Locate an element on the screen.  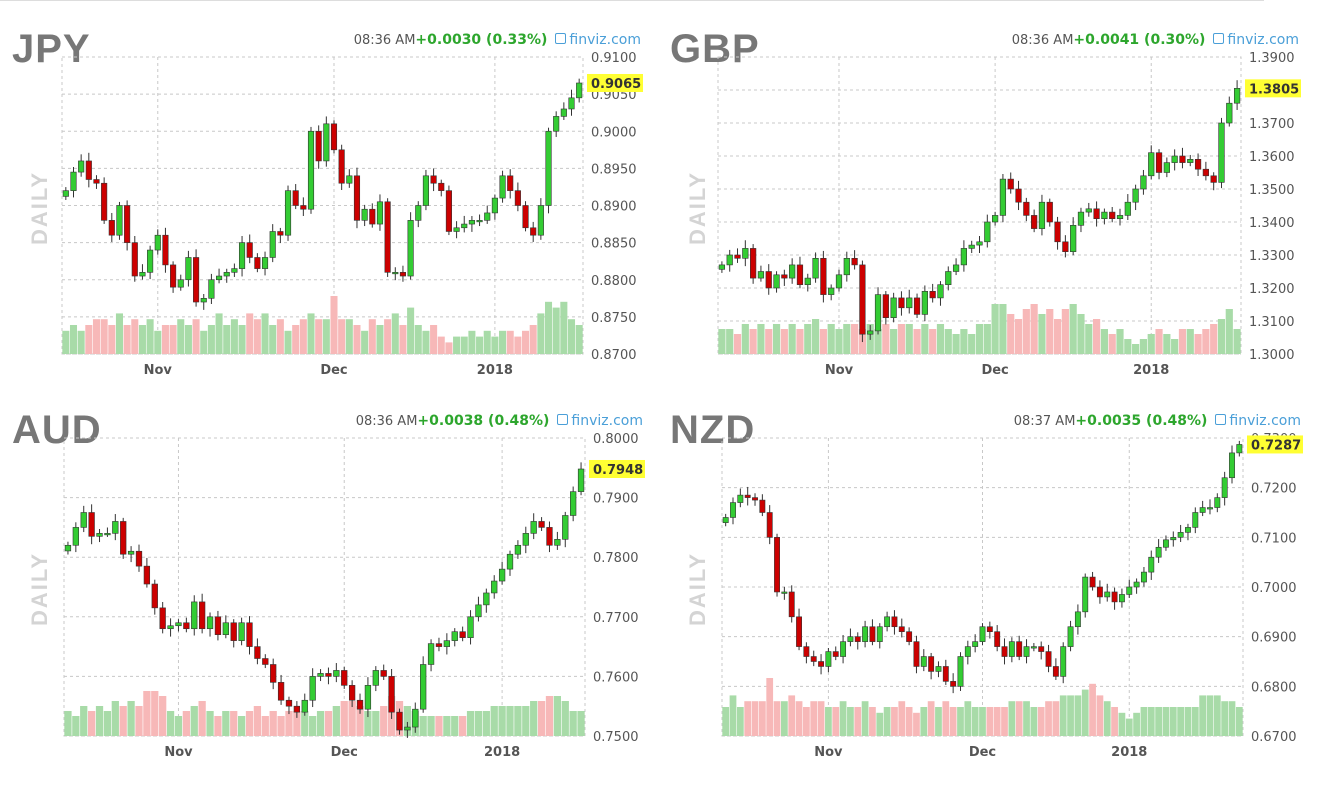
y-tick-label: 1.3000 is located at coordinates (1272, 355).